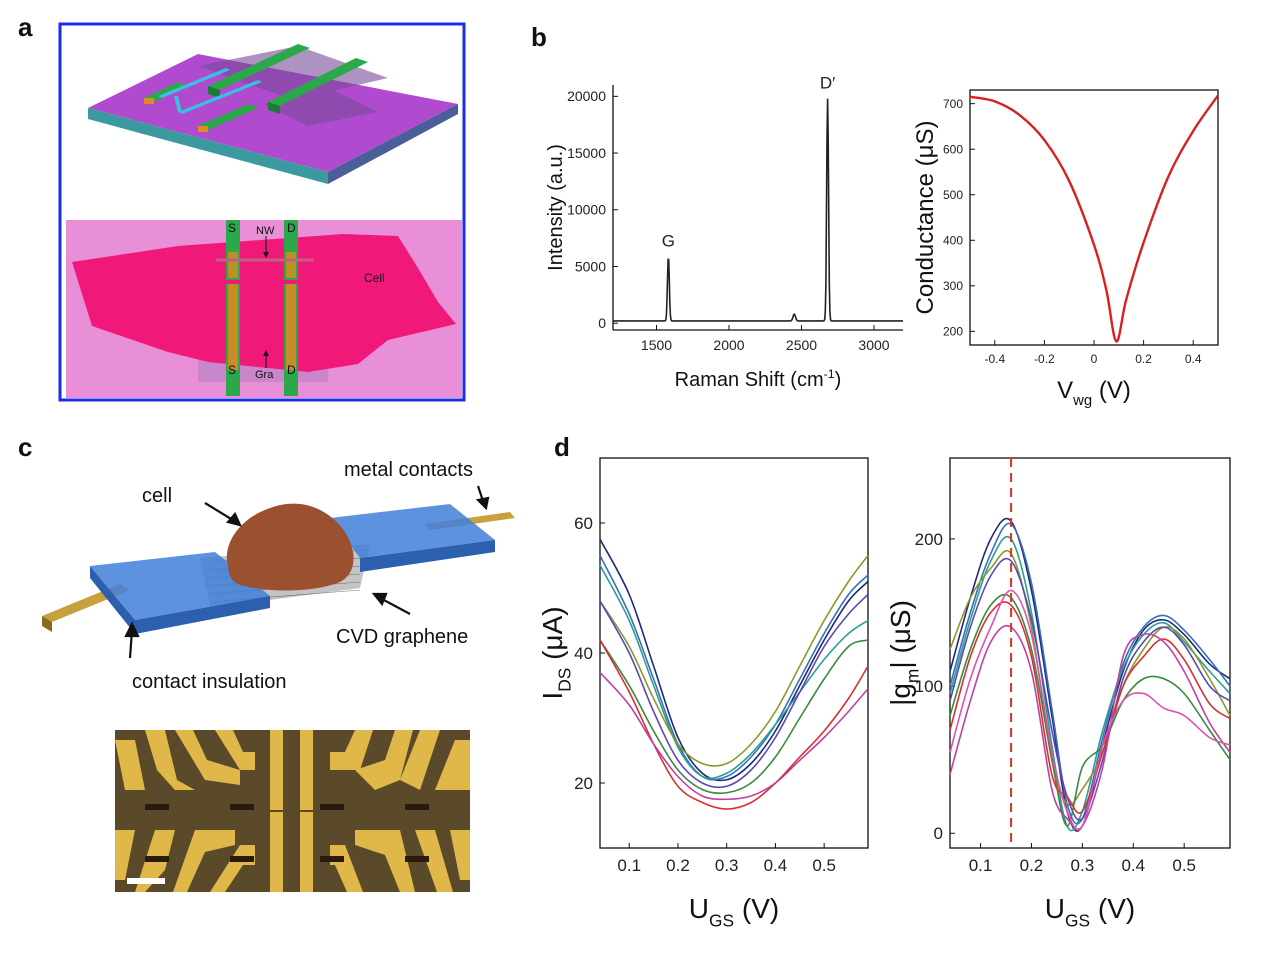  I want to click on y-tick-label: 10000, so click(586, 210).